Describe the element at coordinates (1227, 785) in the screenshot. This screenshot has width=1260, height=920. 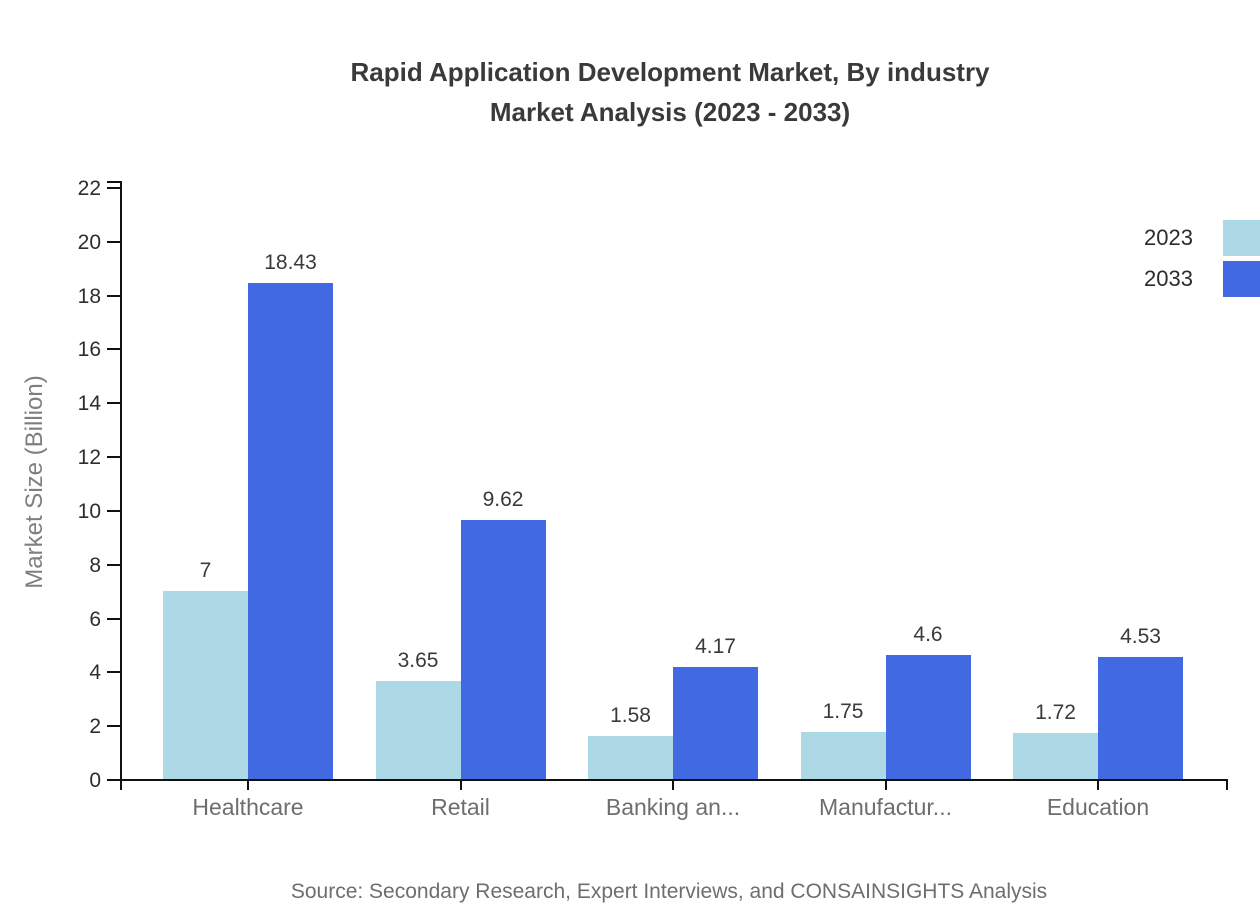
I see `x-axis-end-tick` at that location.